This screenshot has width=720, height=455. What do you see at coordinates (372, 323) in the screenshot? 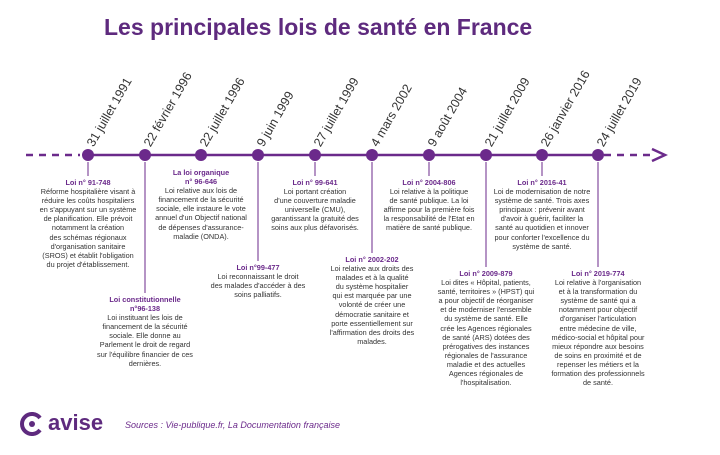
I see `law-description-line: porte essentiellement sur` at bounding box center [372, 323].